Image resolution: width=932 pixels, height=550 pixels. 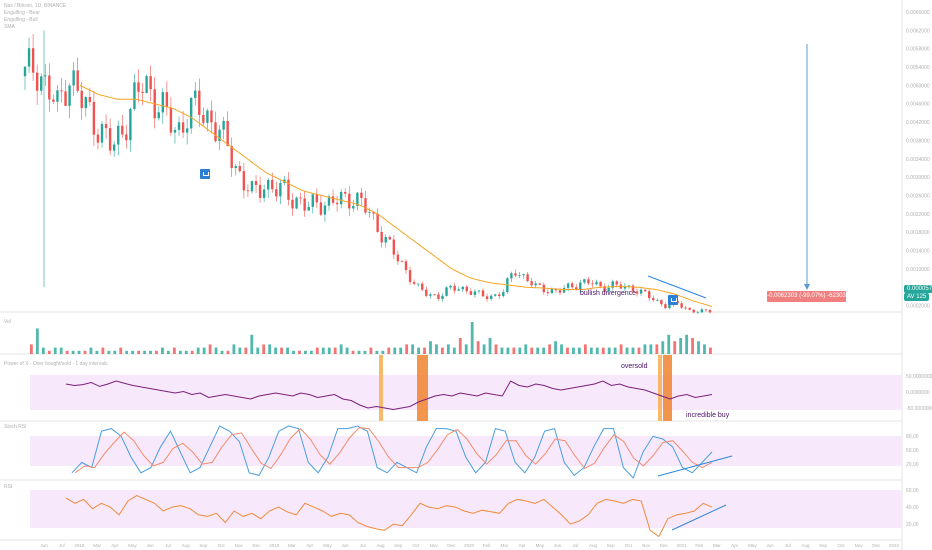 I want to click on rsi-band, so click(x=466, y=509).